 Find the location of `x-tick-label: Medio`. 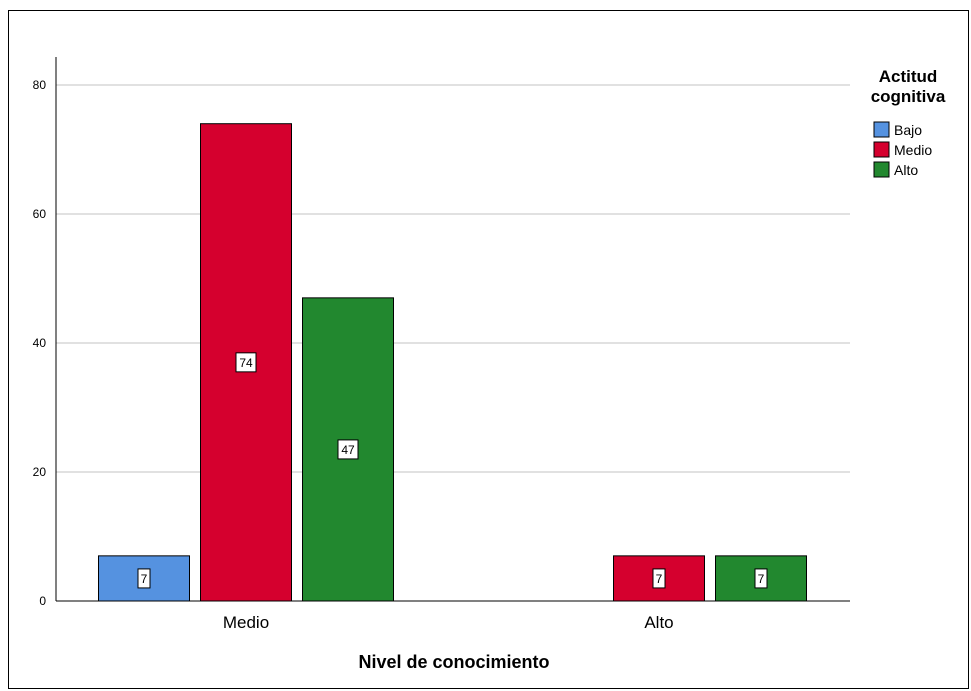

x-tick-label: Medio is located at coordinates (246, 622).